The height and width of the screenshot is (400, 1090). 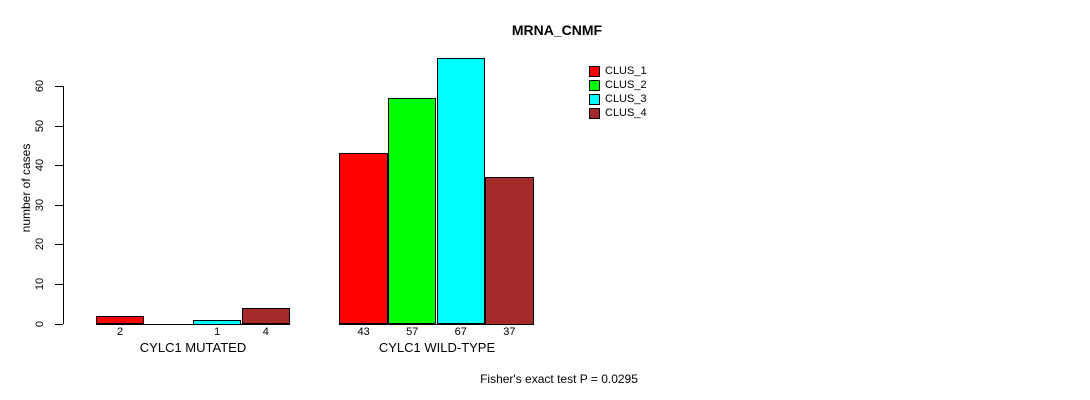 What do you see at coordinates (626, 113) in the screenshot?
I see `legend-label: CLUS_4` at bounding box center [626, 113].